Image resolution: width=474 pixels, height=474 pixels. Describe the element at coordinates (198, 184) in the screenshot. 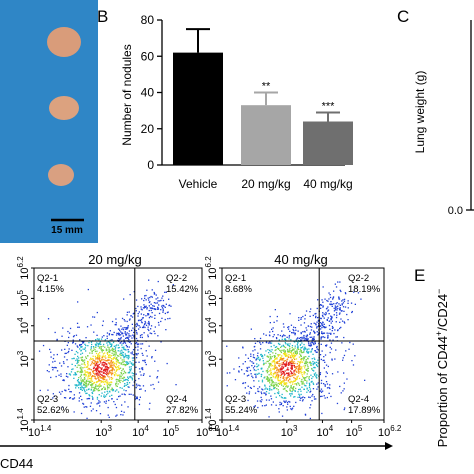

I see `panel-b-category-label-1: Vehicle` at that location.